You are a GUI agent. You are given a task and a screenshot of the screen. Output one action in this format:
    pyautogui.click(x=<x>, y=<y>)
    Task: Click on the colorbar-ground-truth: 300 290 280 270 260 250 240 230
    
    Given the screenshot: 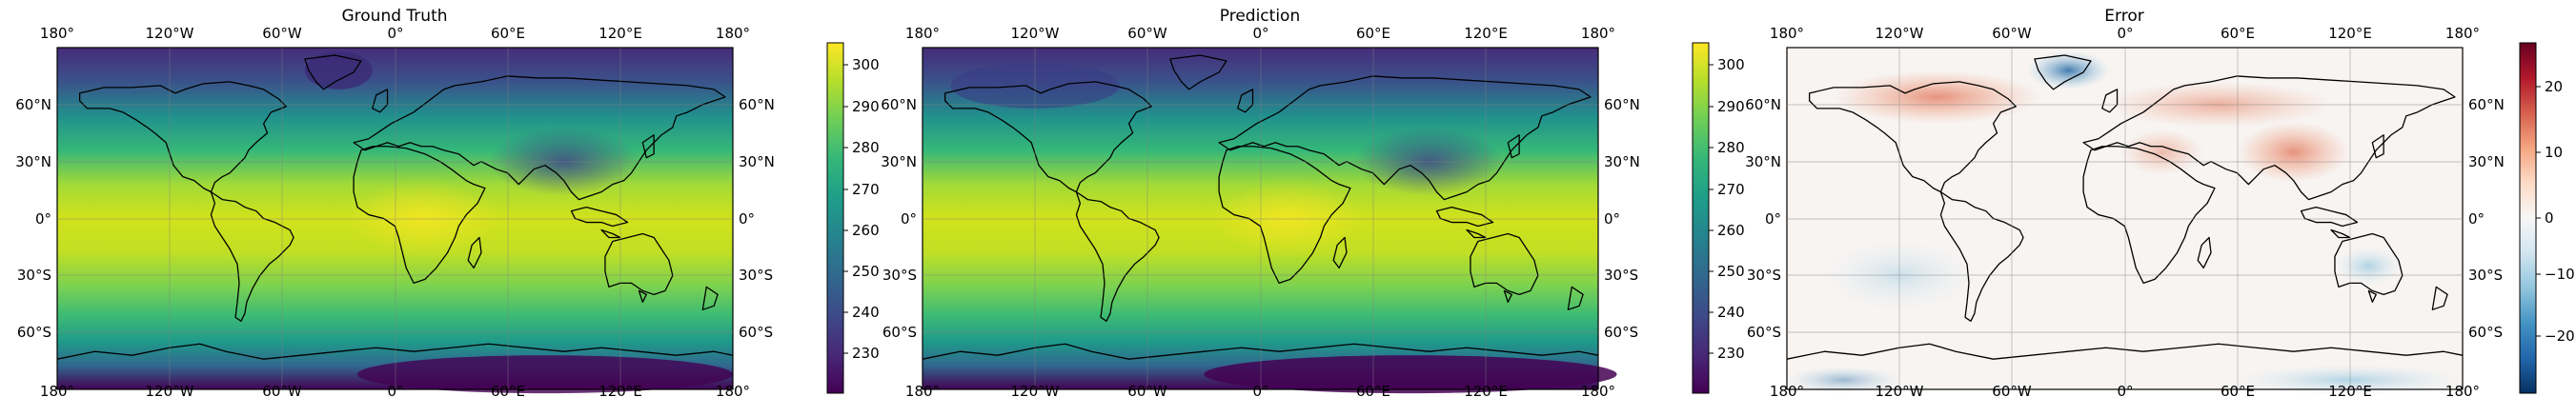 What is the action you would take?
    pyautogui.click(x=853, y=218)
    